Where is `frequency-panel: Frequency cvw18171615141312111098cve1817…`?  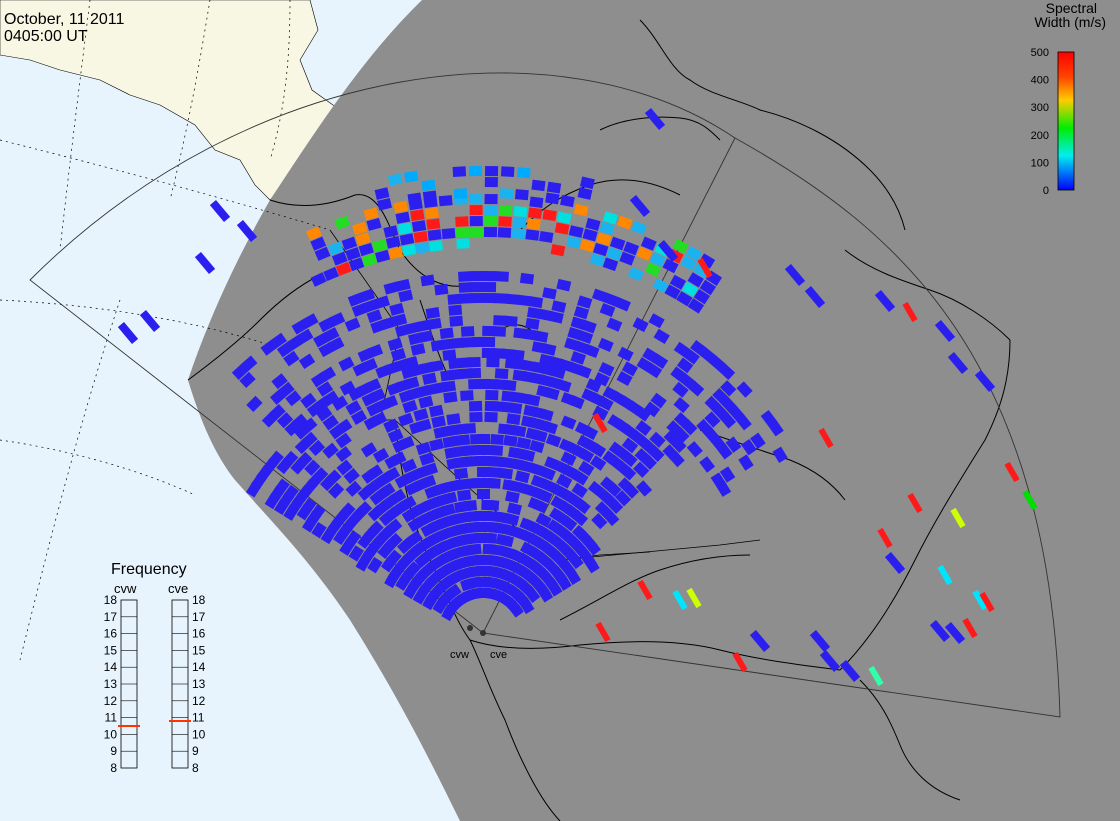 frequency-panel: Frequency cvw18171615141312111098cve1817… is located at coordinates (155, 668).